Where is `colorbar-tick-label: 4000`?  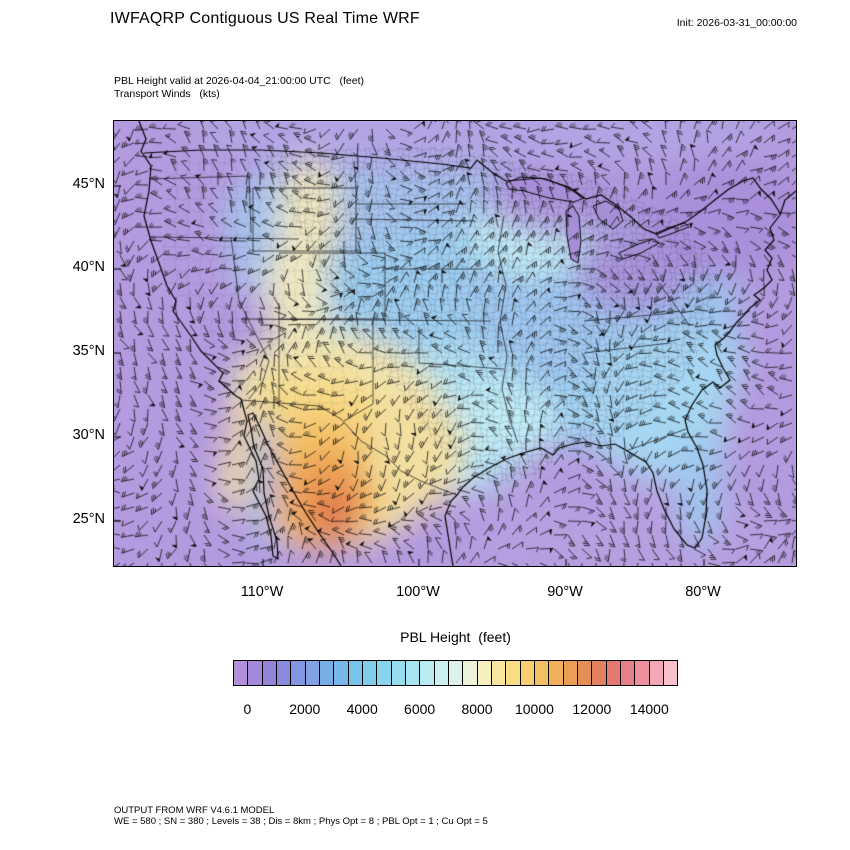
colorbar-tick-label: 4000 is located at coordinates (362, 709).